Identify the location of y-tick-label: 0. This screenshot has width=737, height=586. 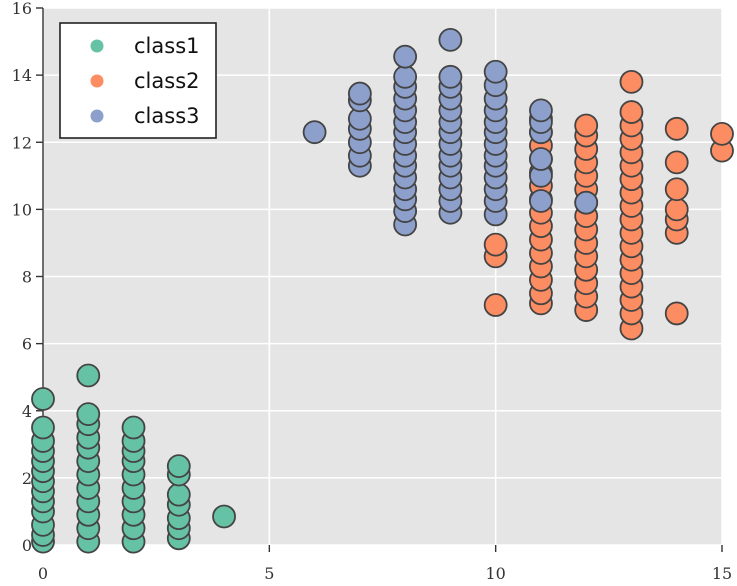
(27, 545).